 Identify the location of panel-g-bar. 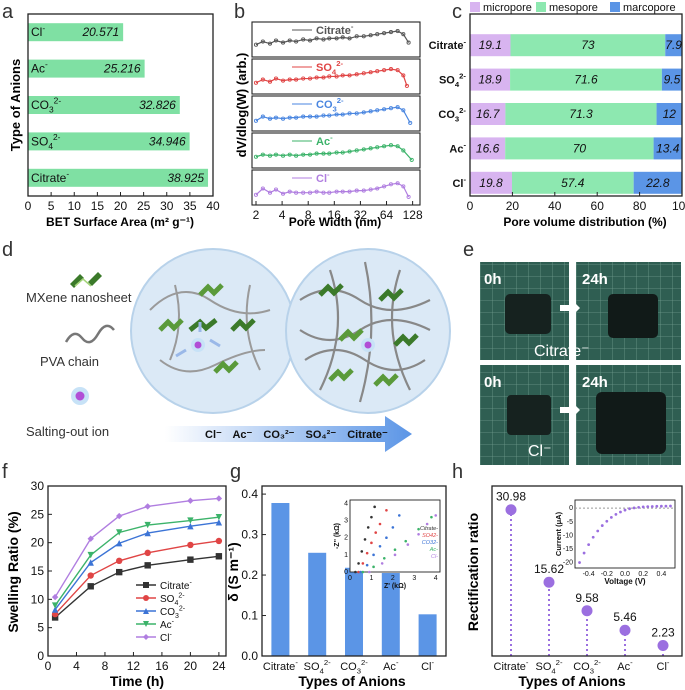
(354, 611).